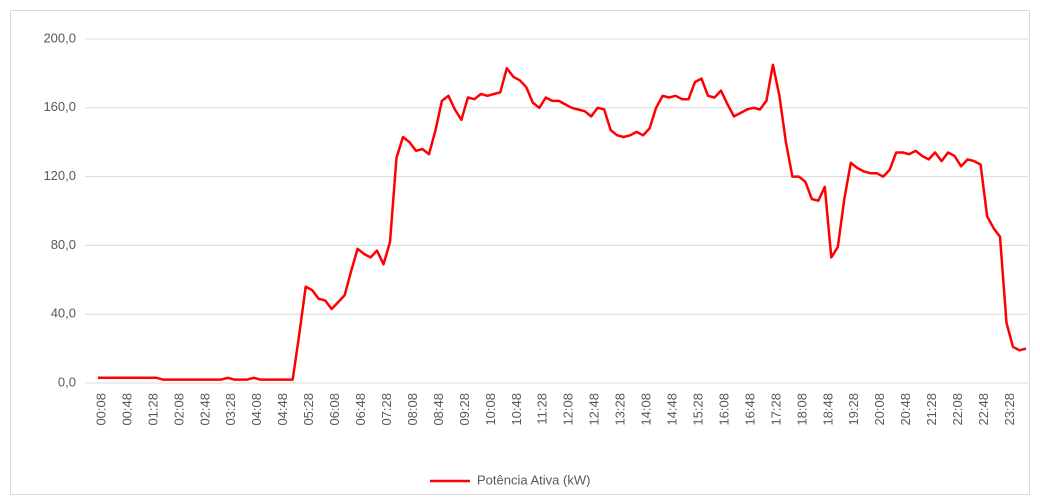 The width and height of the screenshot is (1040, 504). What do you see at coordinates (308, 409) in the screenshot?
I see `x-tick-label: 05:28` at bounding box center [308, 409].